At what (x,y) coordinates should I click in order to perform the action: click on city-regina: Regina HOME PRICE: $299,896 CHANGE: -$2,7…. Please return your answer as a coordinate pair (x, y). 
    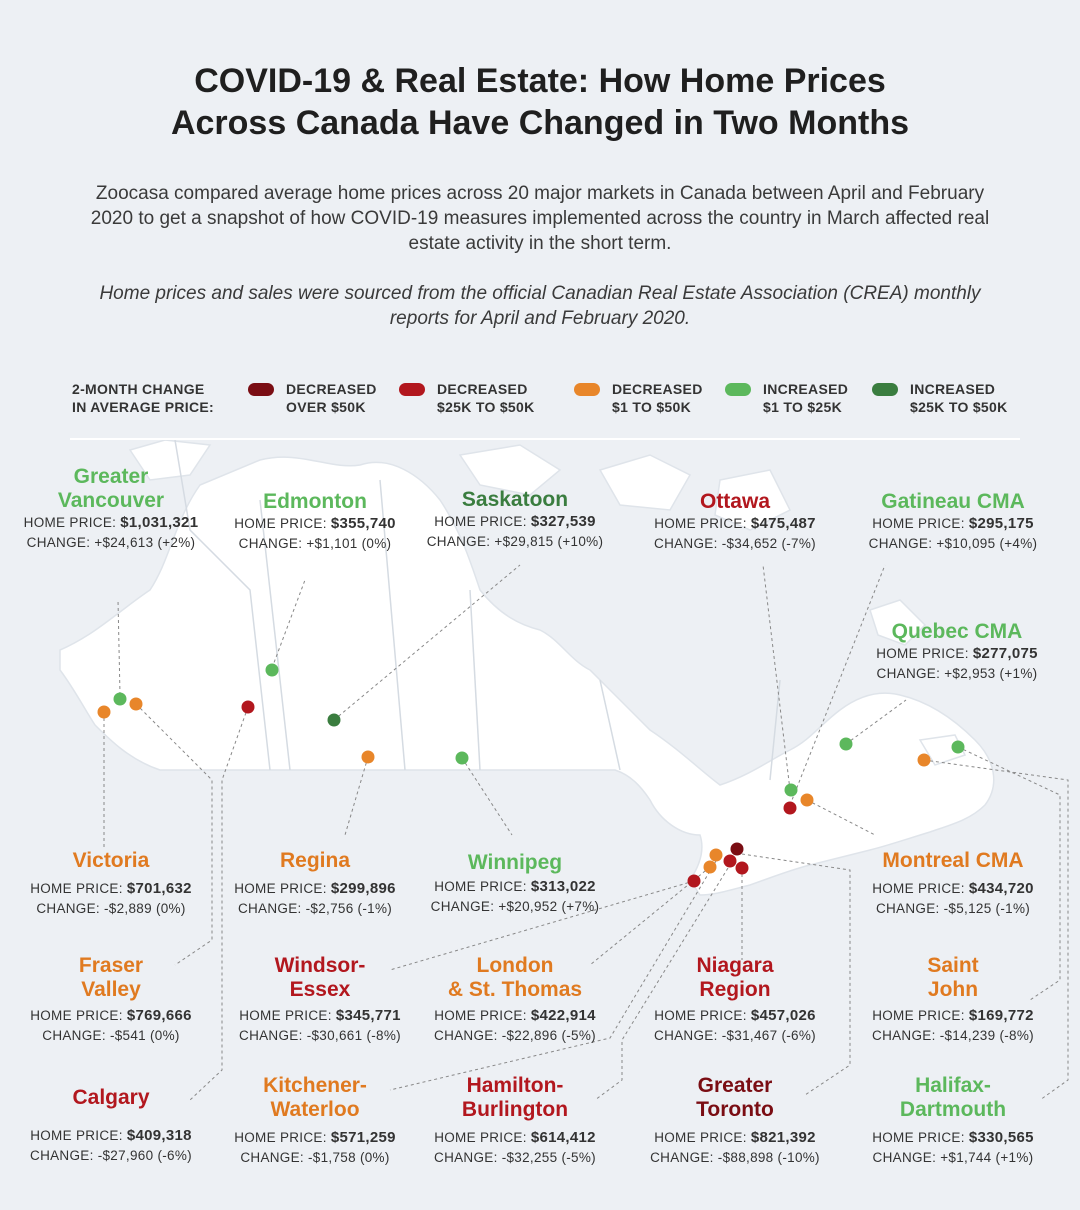
    Looking at the image, I should click on (315, 884).